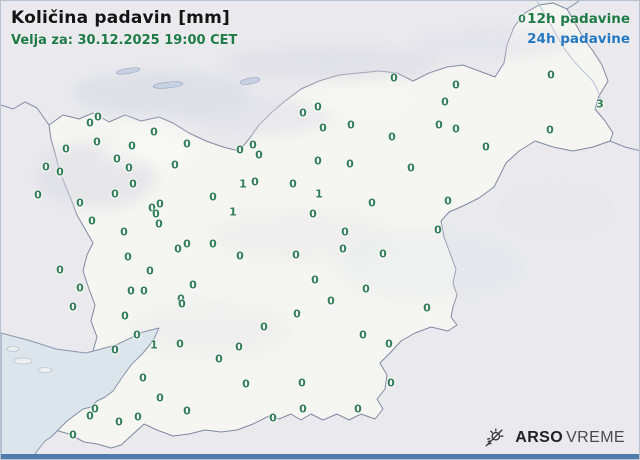  What do you see at coordinates (578, 39) in the screenshot?
I see `link-24h-padavine: 24h padavine` at bounding box center [578, 39].